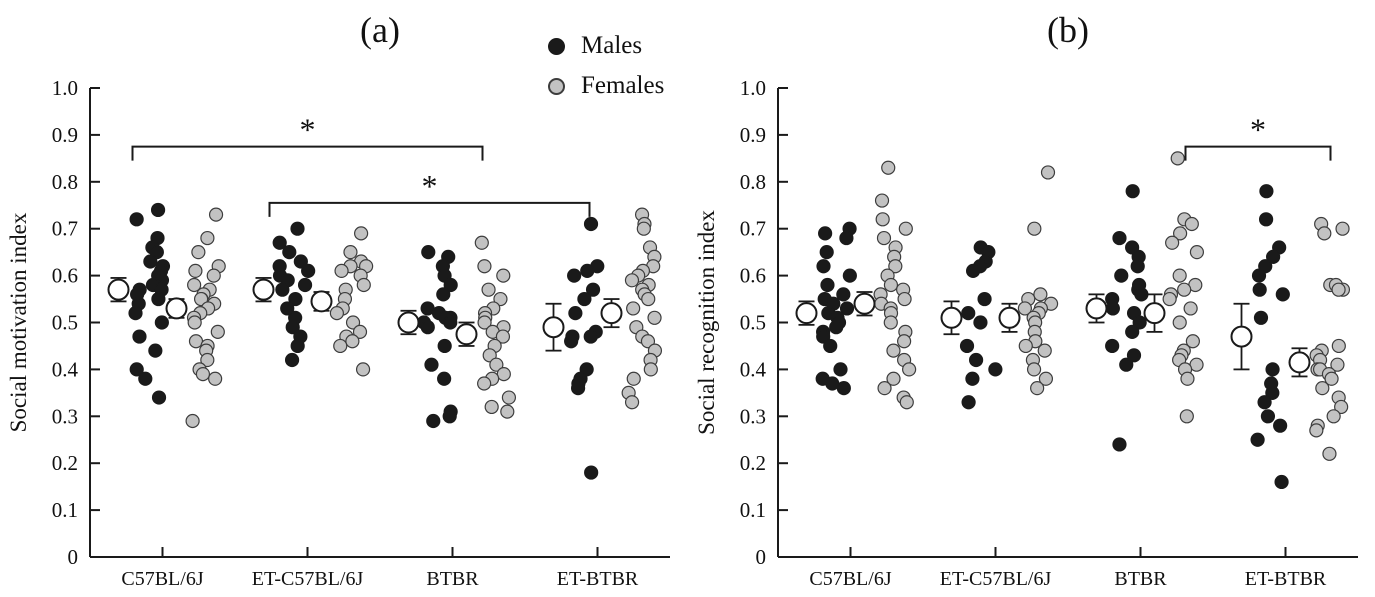 This screenshot has width=1375, height=597. I want to click on mean-marker-females, so click(611, 313).